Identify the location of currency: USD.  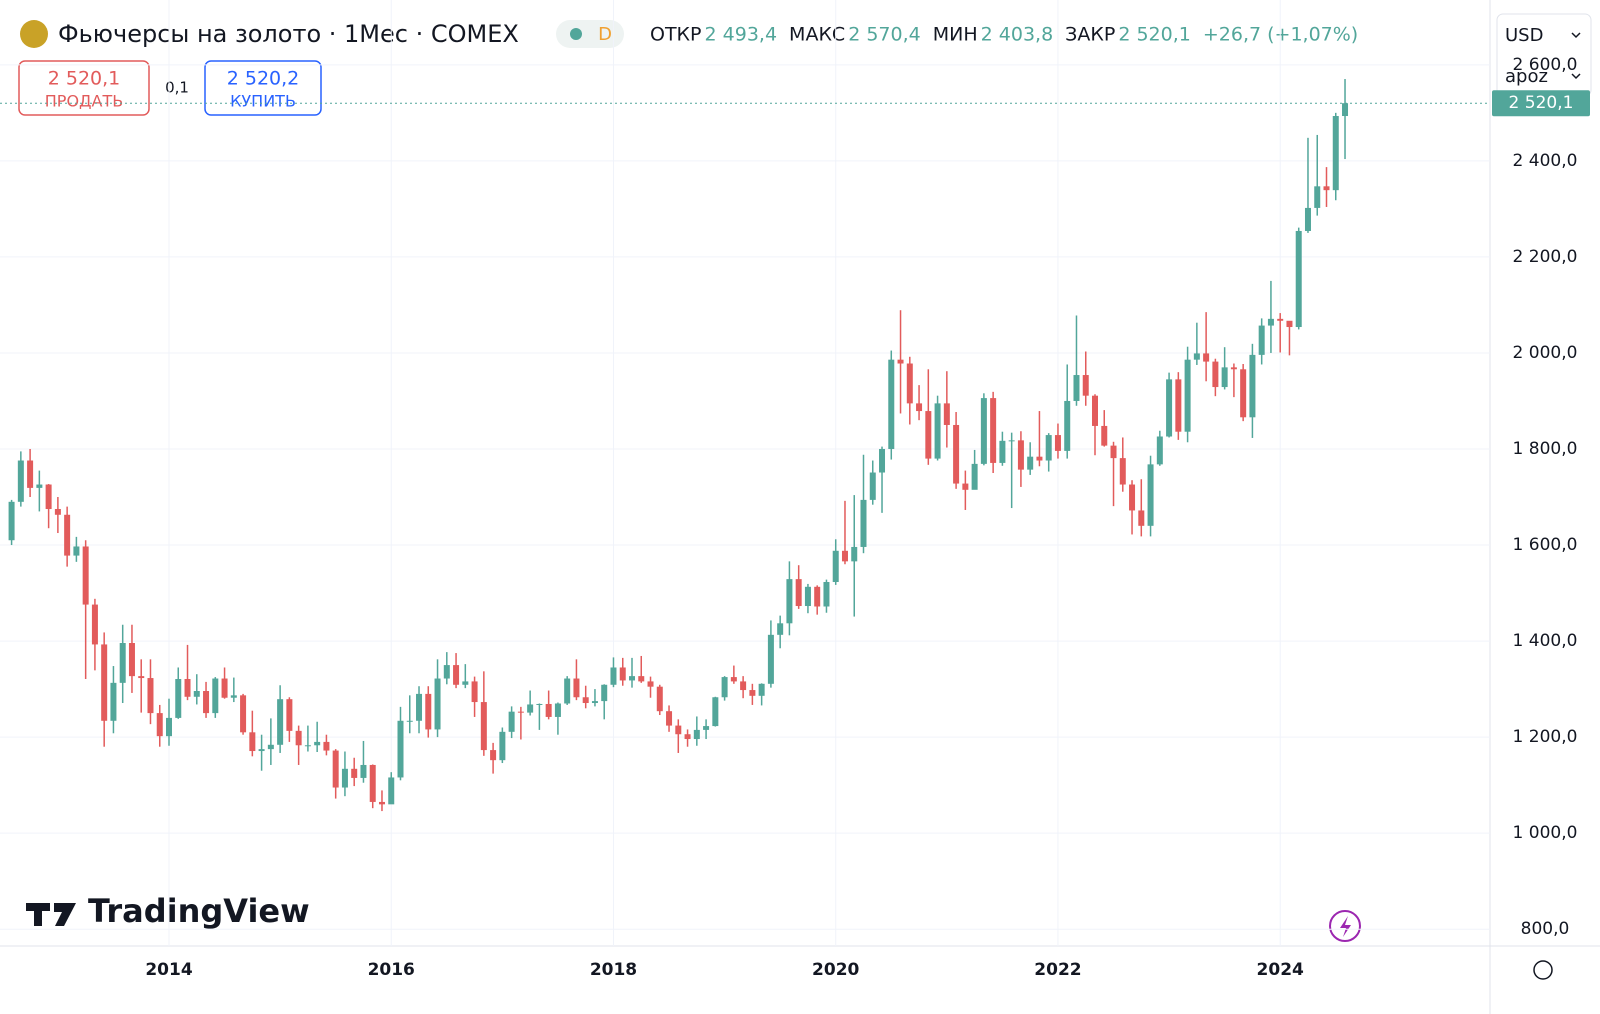
(1524, 35).